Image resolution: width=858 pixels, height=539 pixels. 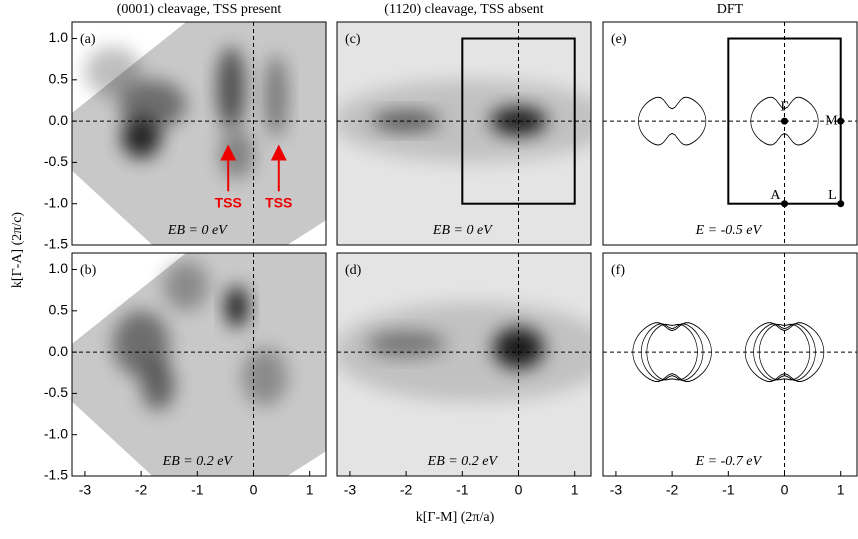 I want to click on panel: (d) EB = 0.2 eV -3 -2 -1 0 1, so click(x=464, y=375).